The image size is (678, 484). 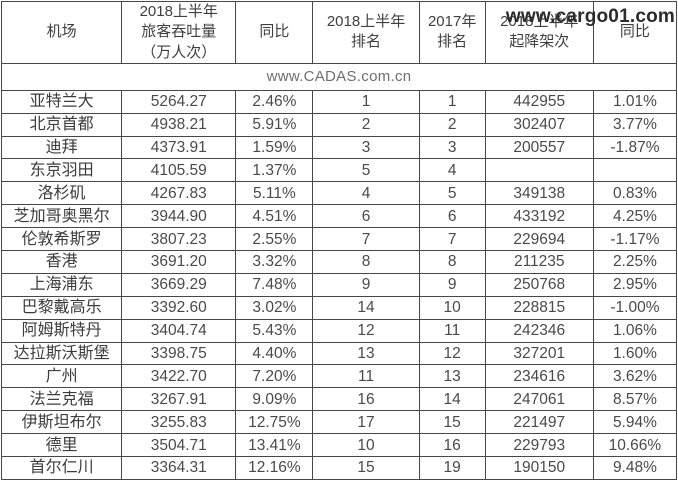 I want to click on cadas-watermark-row: www.CADAS.com.cn, so click(x=339, y=76).